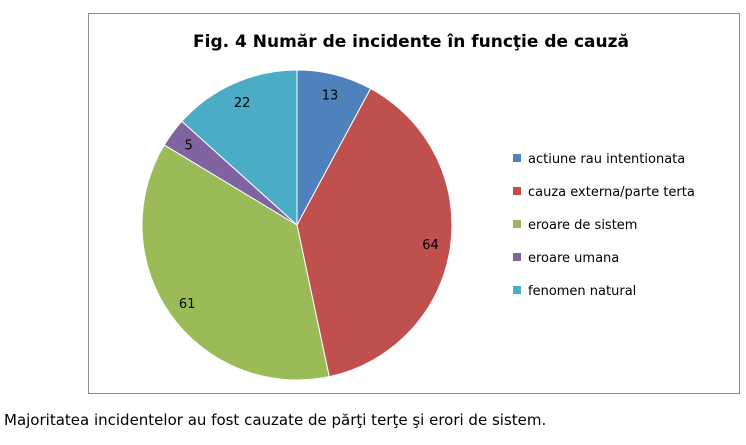 The width and height of the screenshot is (746, 445). What do you see at coordinates (573, 258) in the screenshot?
I see `legend-entry-label: eroare umana` at bounding box center [573, 258].